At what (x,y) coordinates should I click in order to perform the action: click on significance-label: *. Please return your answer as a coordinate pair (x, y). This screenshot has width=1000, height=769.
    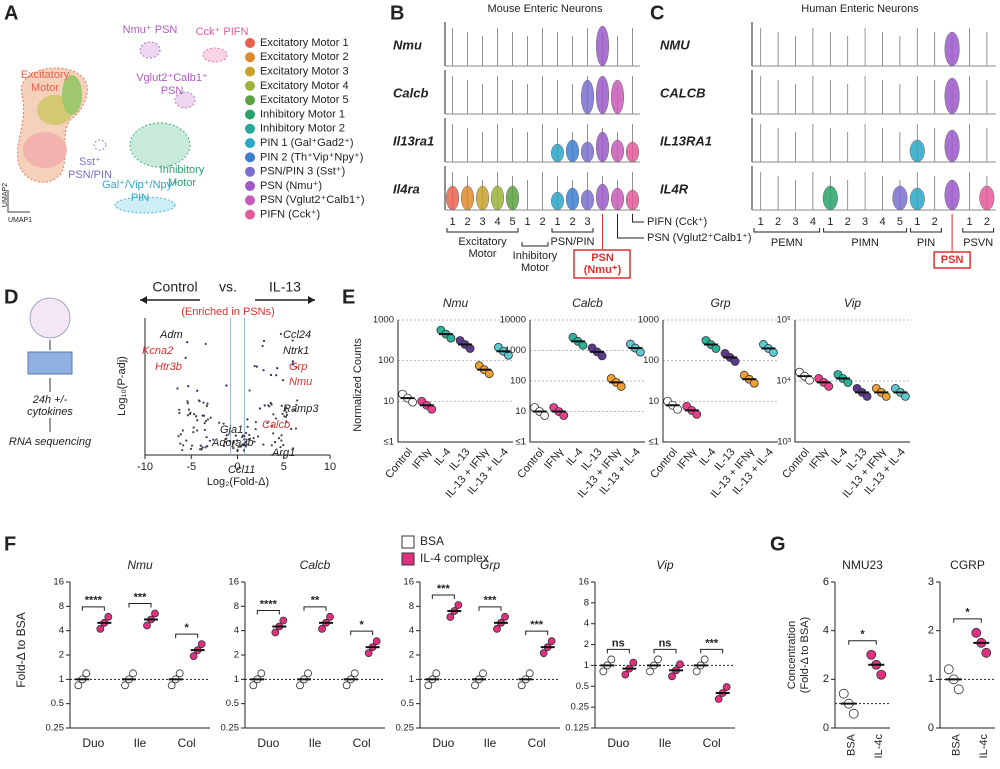
    Looking at the image, I should click on (362, 625).